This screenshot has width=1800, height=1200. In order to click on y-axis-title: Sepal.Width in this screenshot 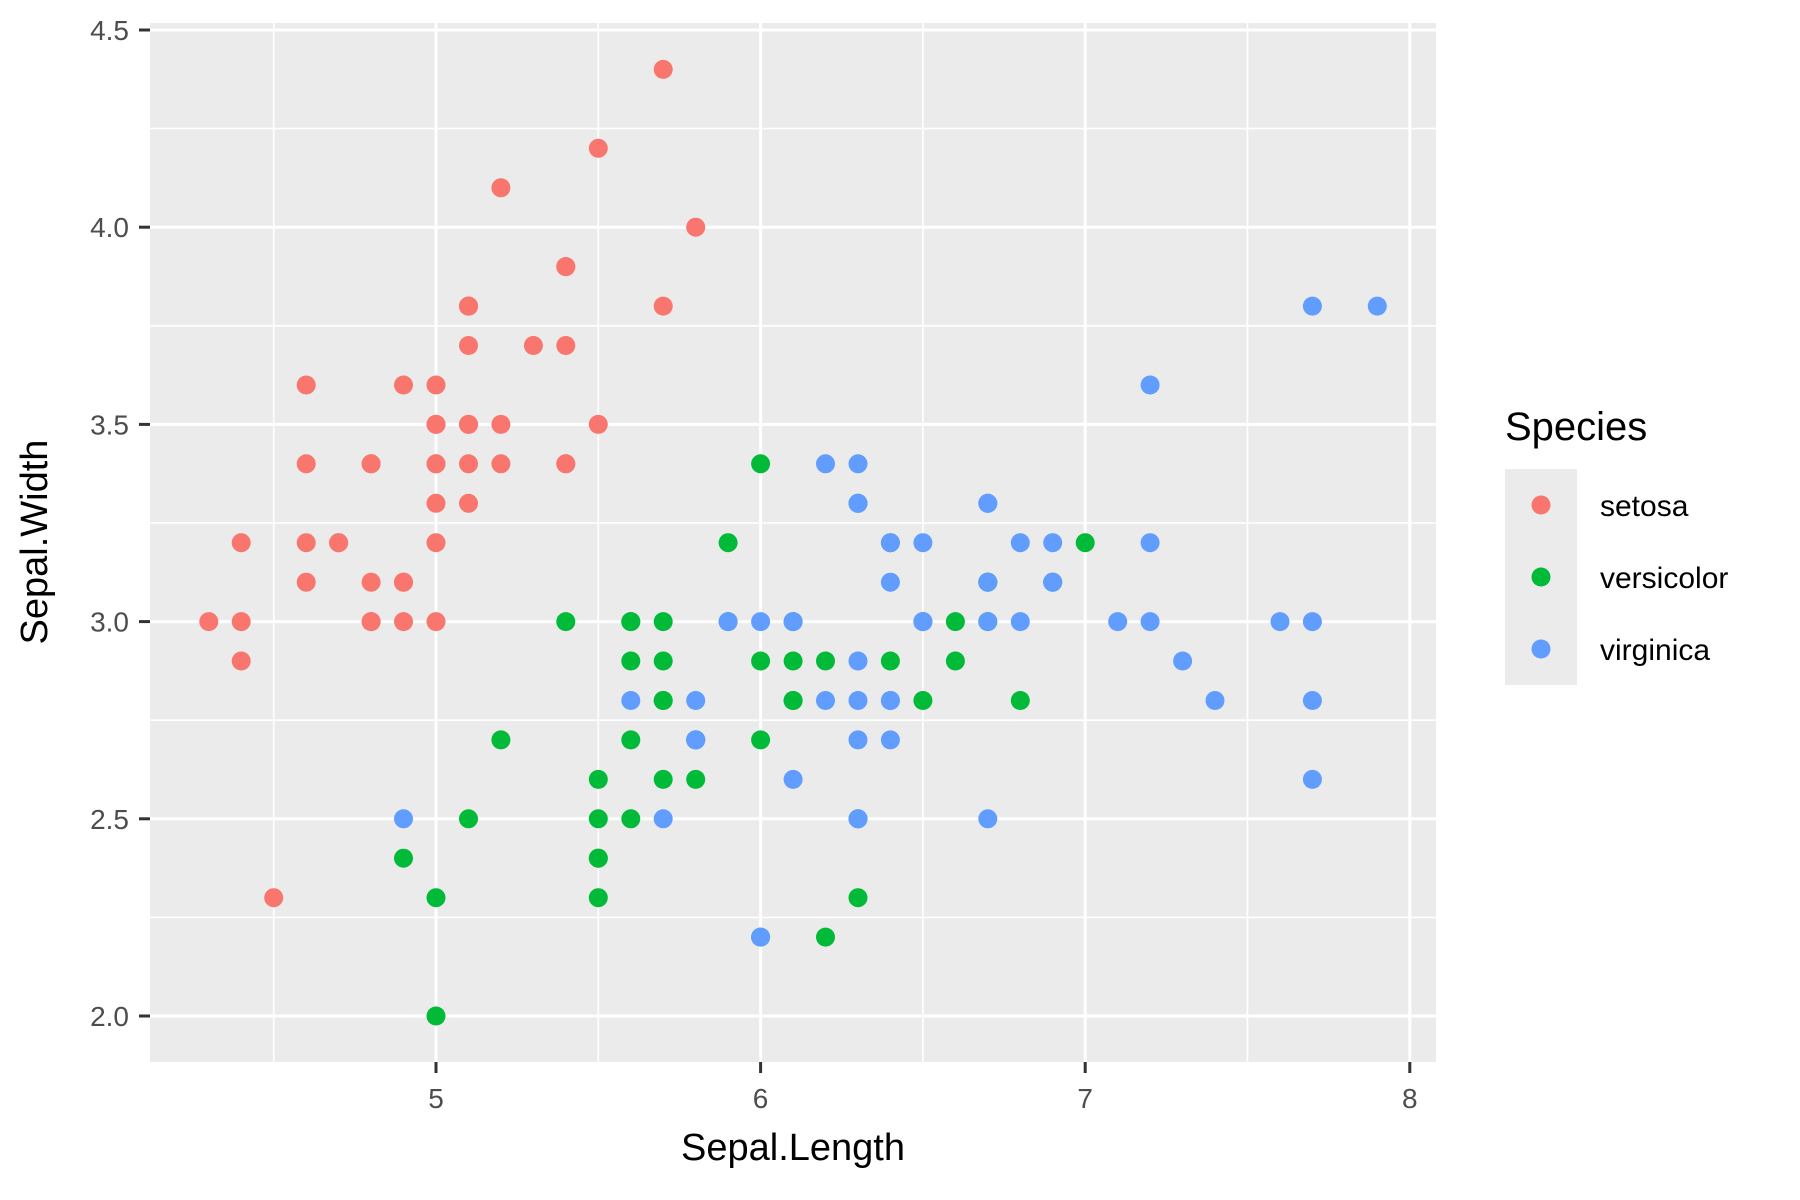, I will do `click(35, 542)`.